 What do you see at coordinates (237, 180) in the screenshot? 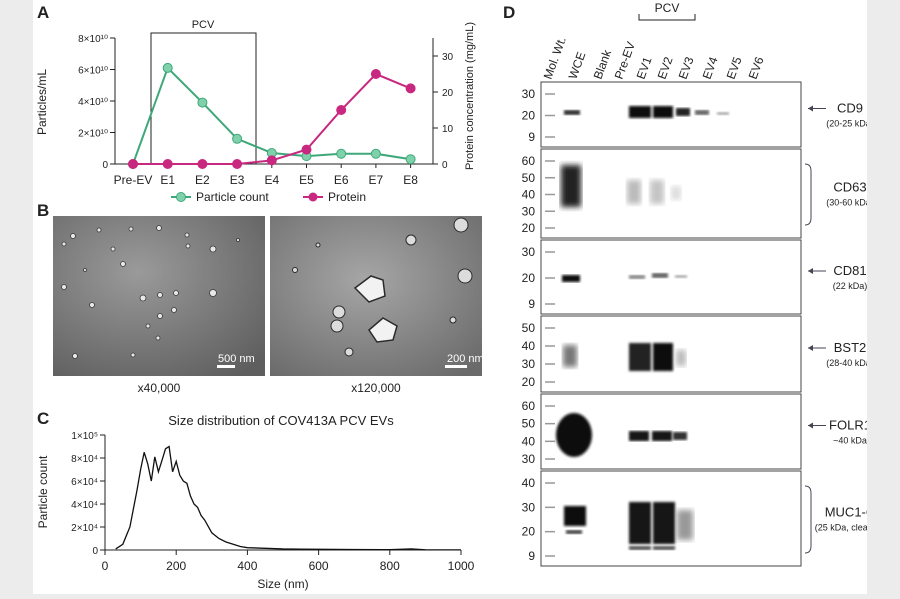
I see `a-xtick-label: E3` at bounding box center [237, 180].